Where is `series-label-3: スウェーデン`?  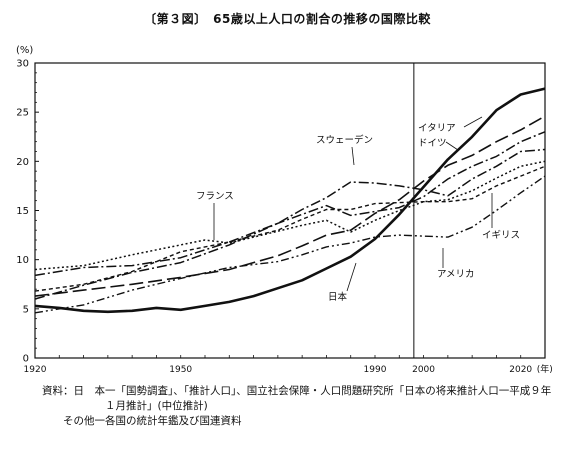 series-label-3: スウェーデン is located at coordinates (344, 140).